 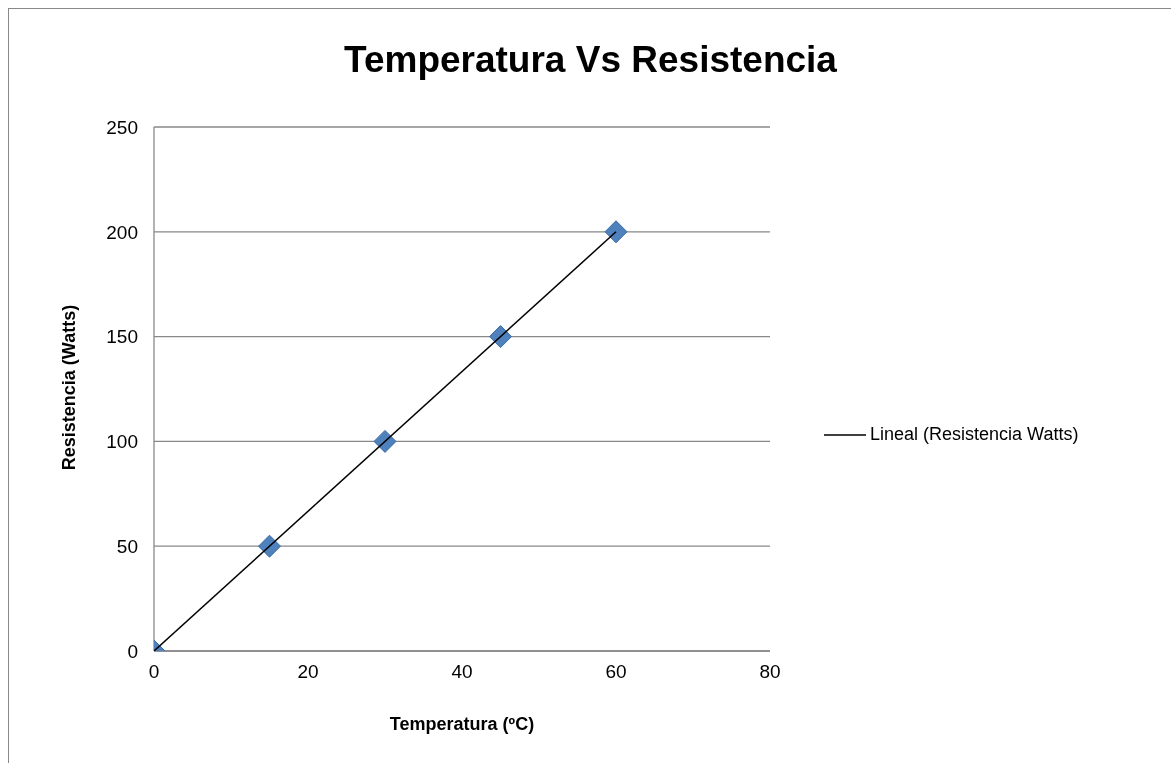 I want to click on x-tick-label: 20, so click(x=308, y=672).